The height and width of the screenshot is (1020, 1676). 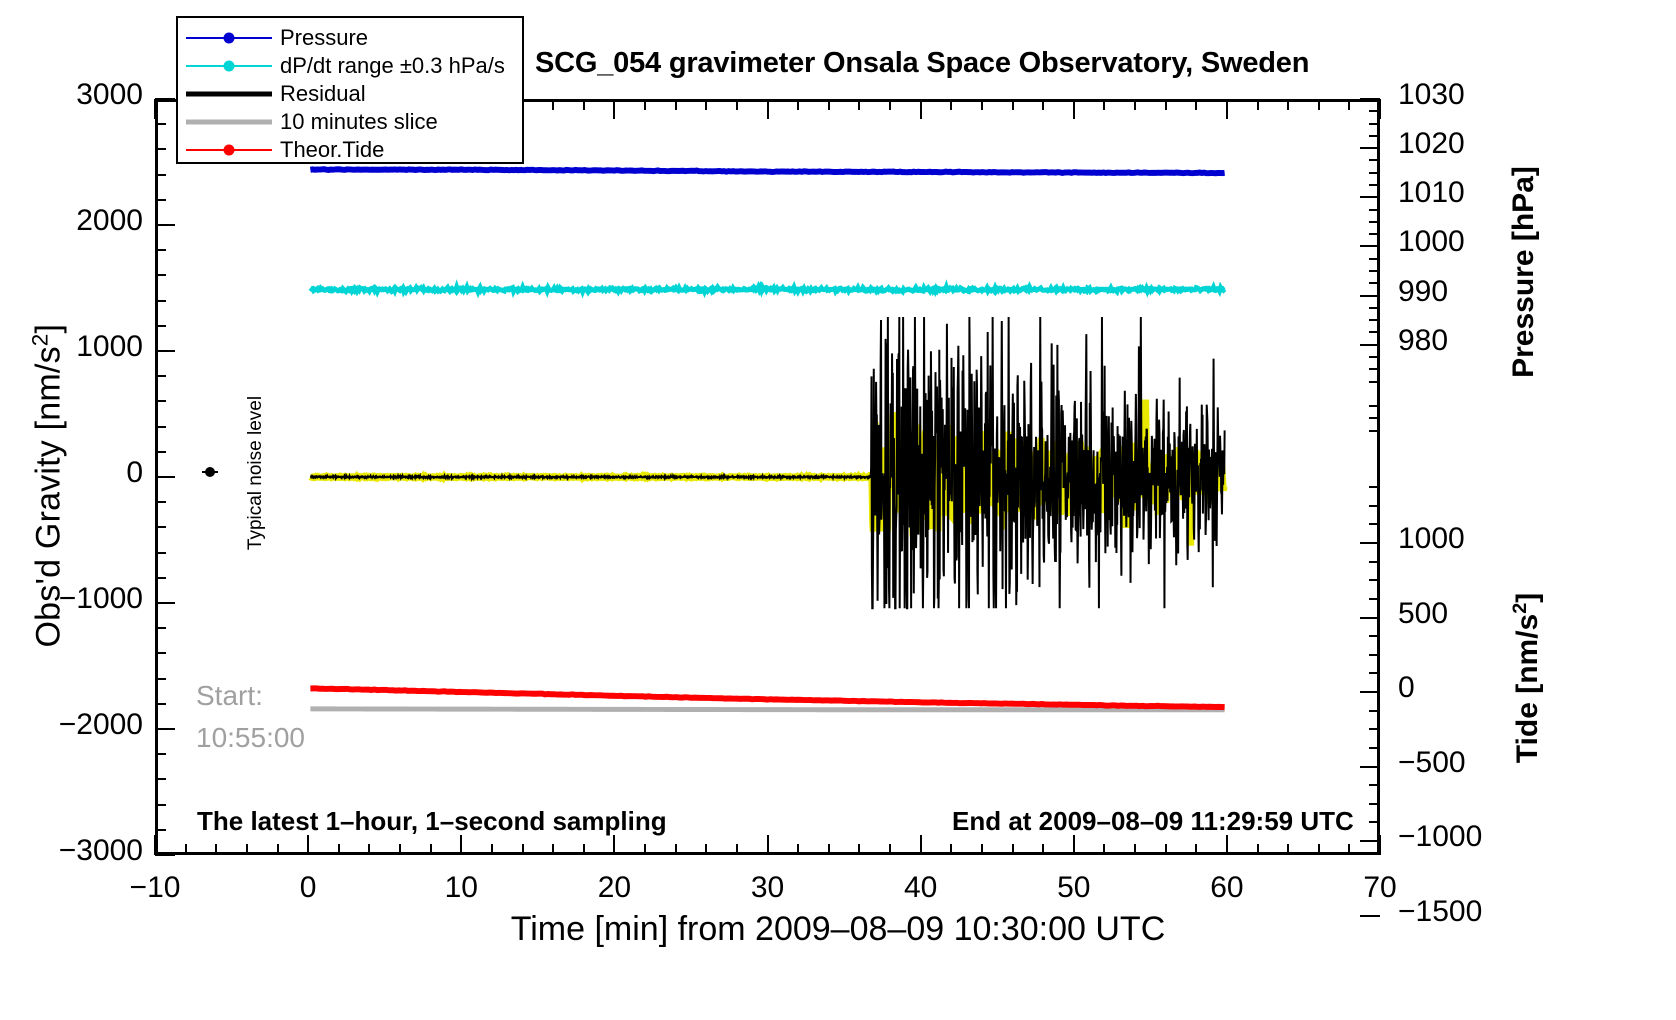 What do you see at coordinates (1523, 272) in the screenshot?
I see `y-axis-right-top-title: Pressure [hPa]` at bounding box center [1523, 272].